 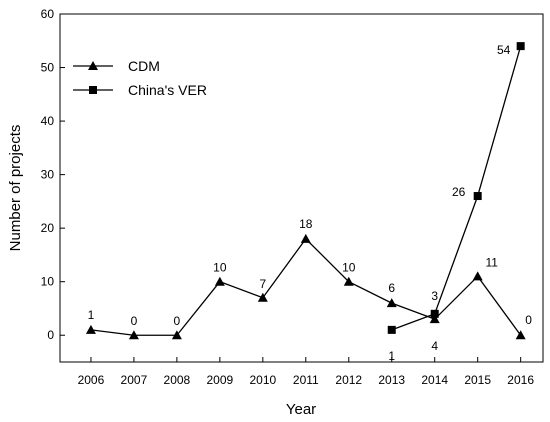 I want to click on ver-data-label: 54, so click(x=504, y=50).